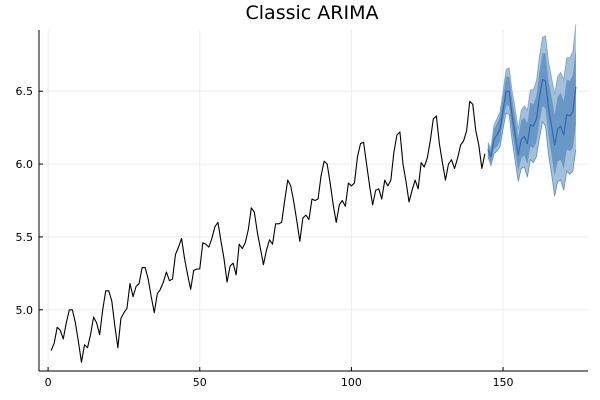 This screenshot has width=600, height=400. Describe the element at coordinates (503, 382) in the screenshot. I see `x-tick-label: 150` at that location.